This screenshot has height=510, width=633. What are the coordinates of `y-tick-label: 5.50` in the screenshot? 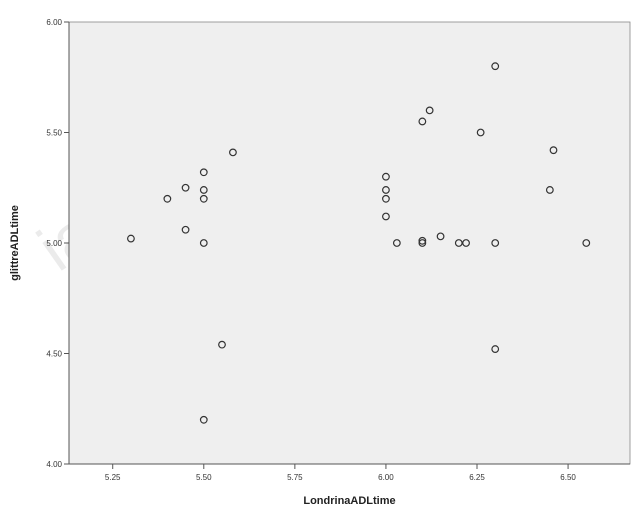 It's located at (54, 133).